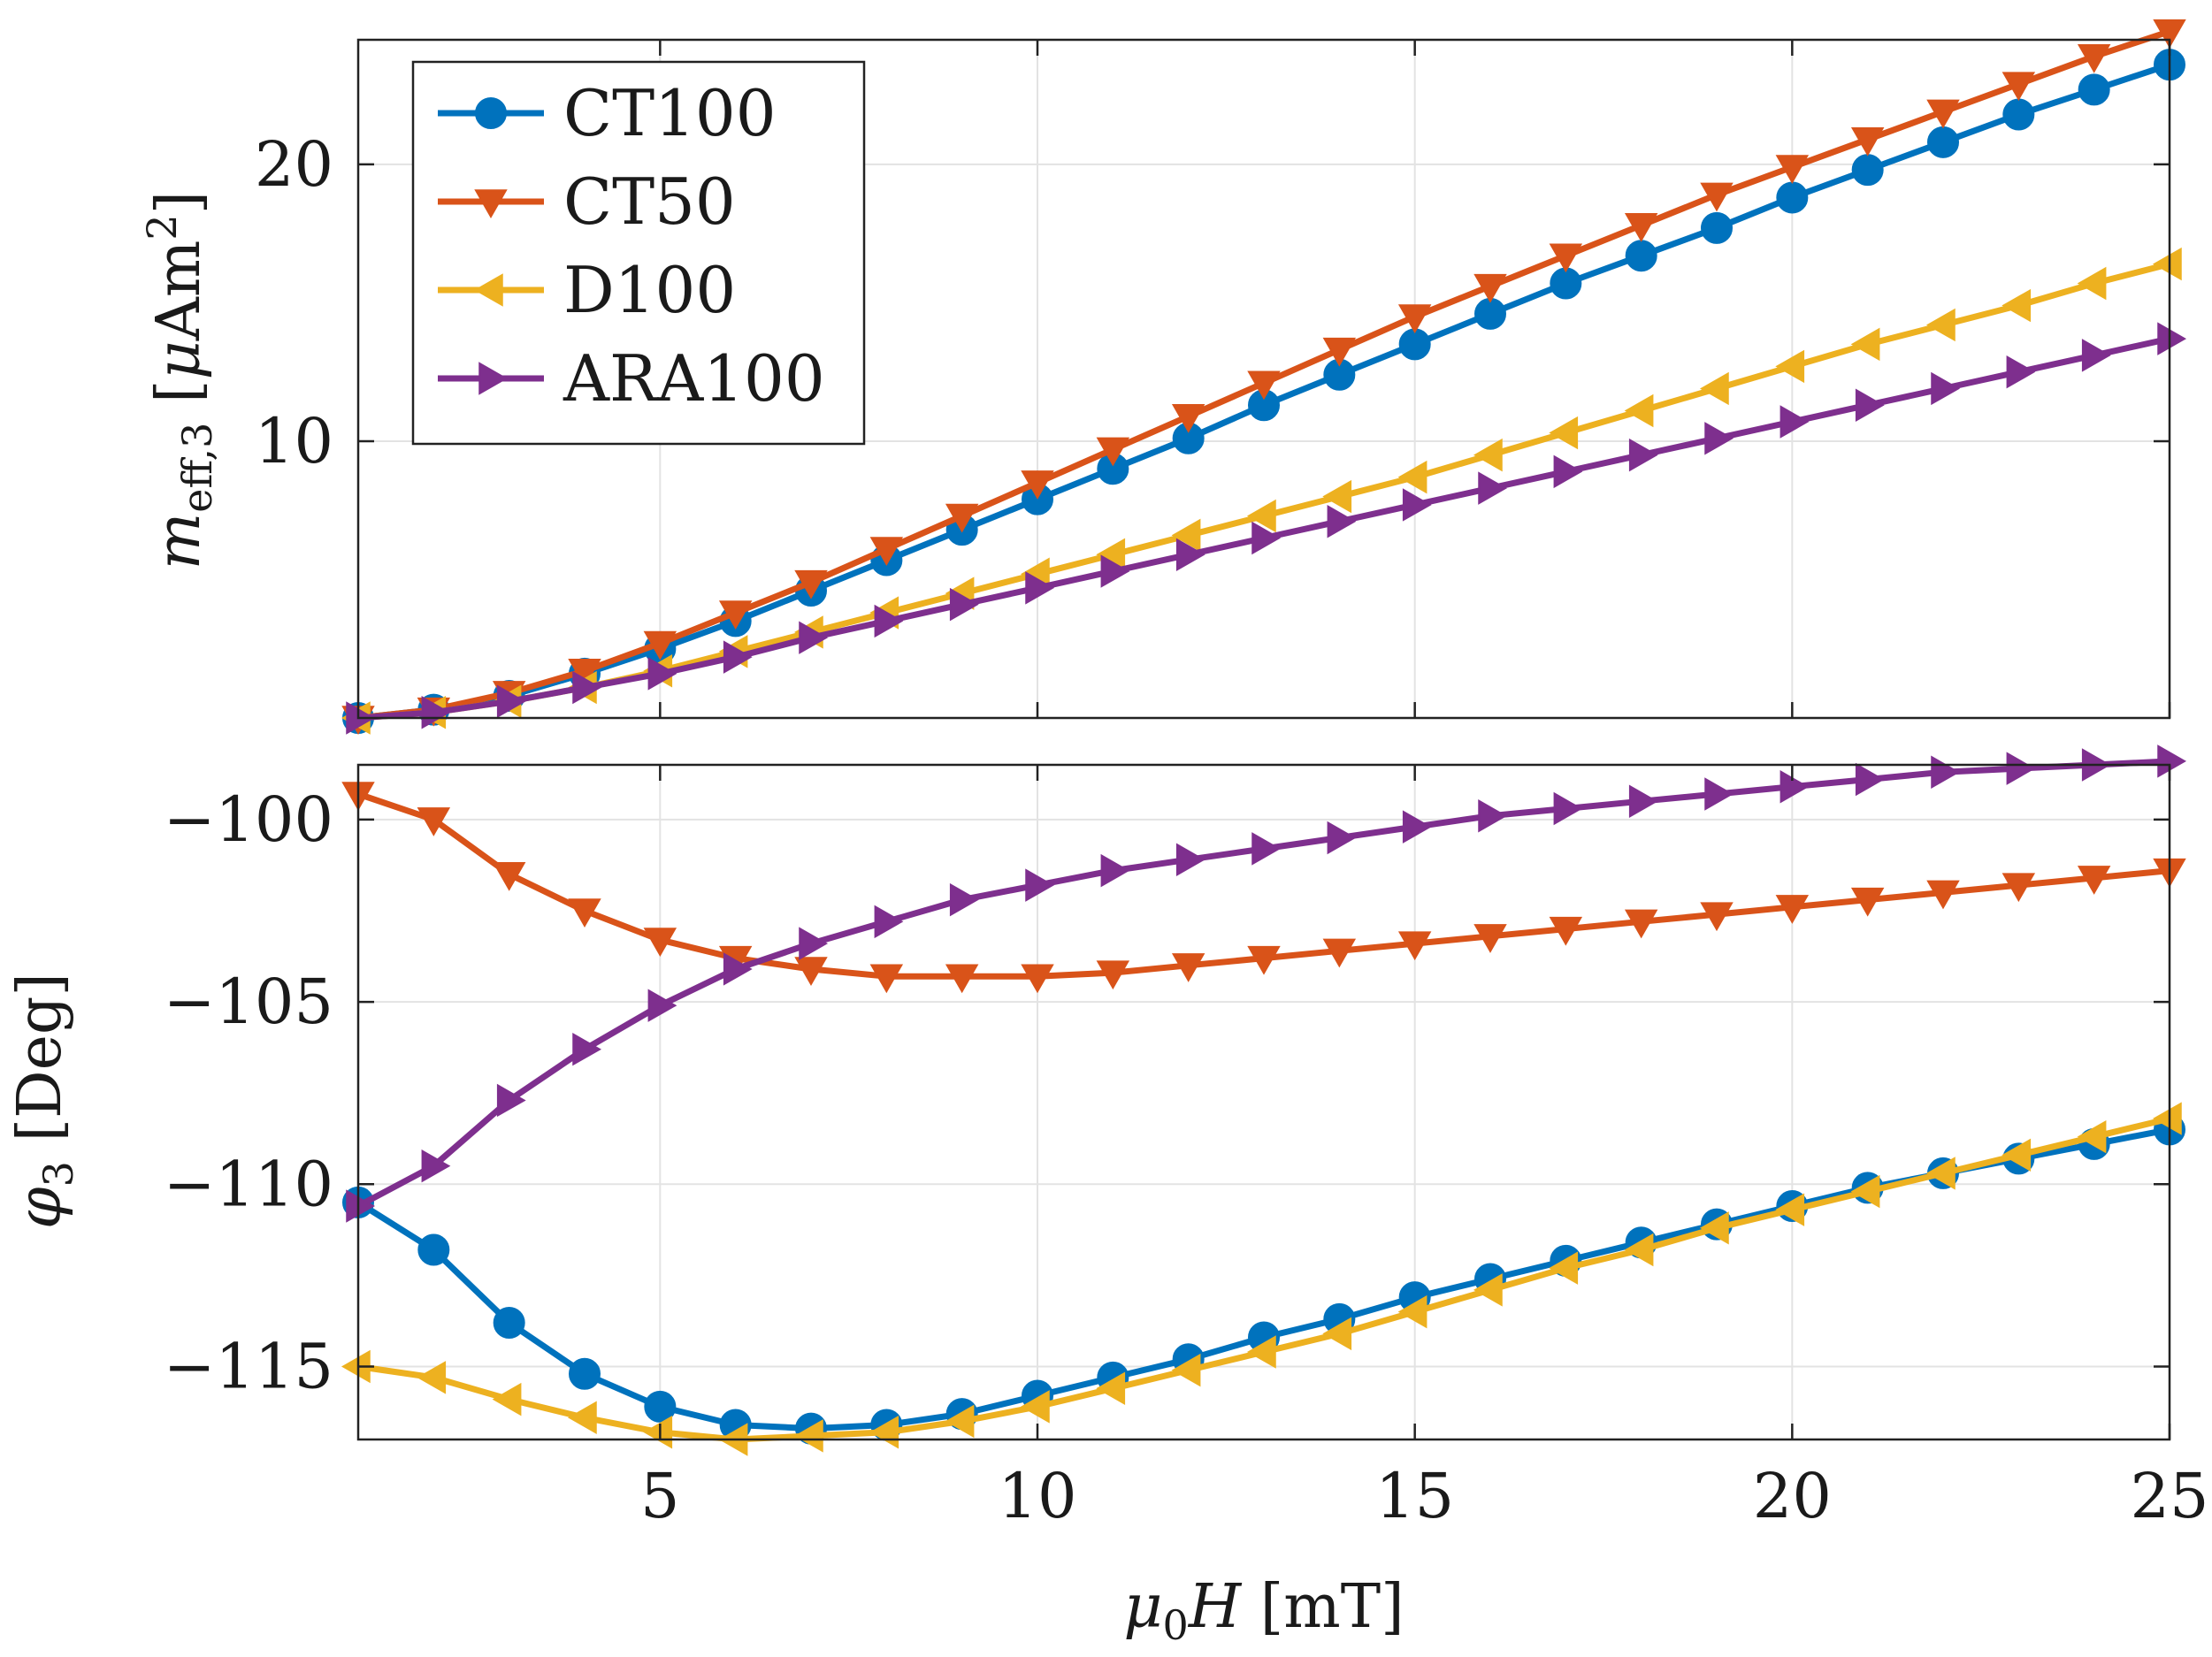 The width and height of the screenshot is (2212, 1657). I want to click on legend: CT100 CT50 D100 ARA100, so click(638, 253).